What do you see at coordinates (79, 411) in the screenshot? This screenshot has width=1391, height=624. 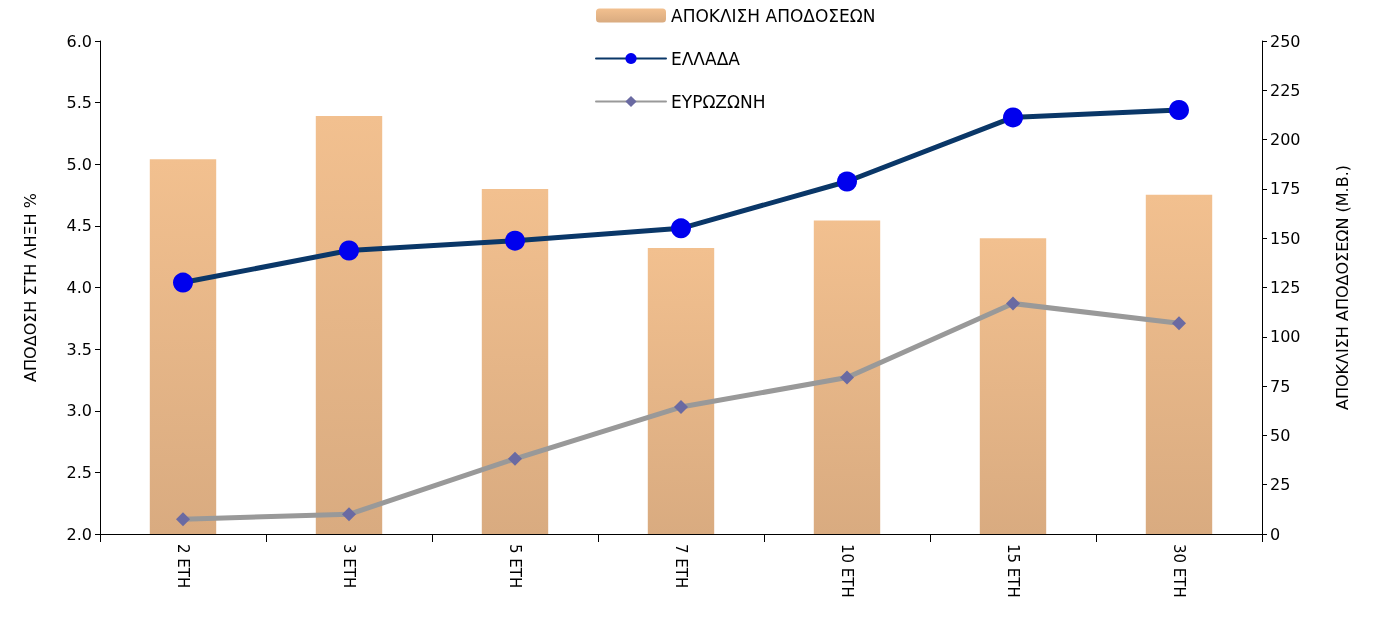 I see `y-tick-label: 3.0` at bounding box center [79, 411].